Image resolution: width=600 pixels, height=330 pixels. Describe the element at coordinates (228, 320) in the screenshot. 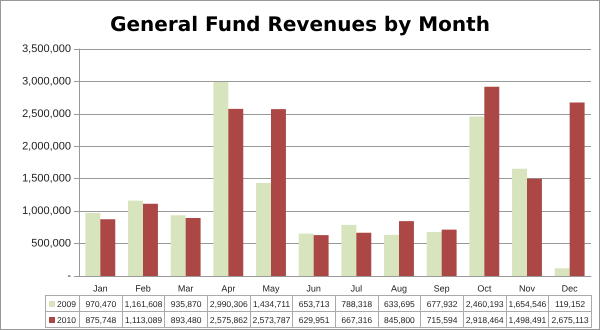

I see `data-label: 2,575,862` at that location.